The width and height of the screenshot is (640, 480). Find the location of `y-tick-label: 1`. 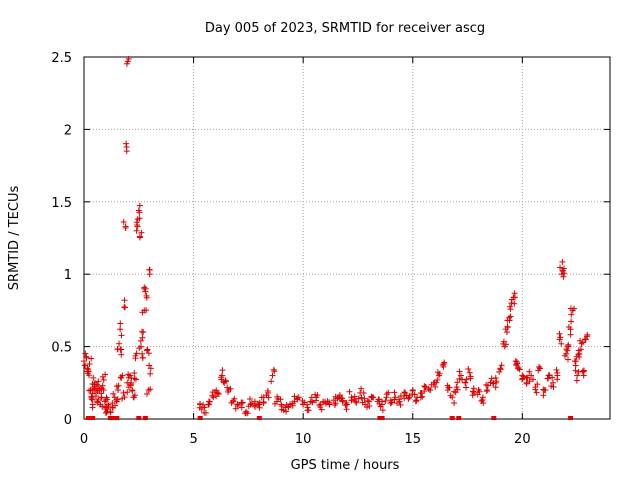

y-tick-label: 1 is located at coordinates (68, 275).